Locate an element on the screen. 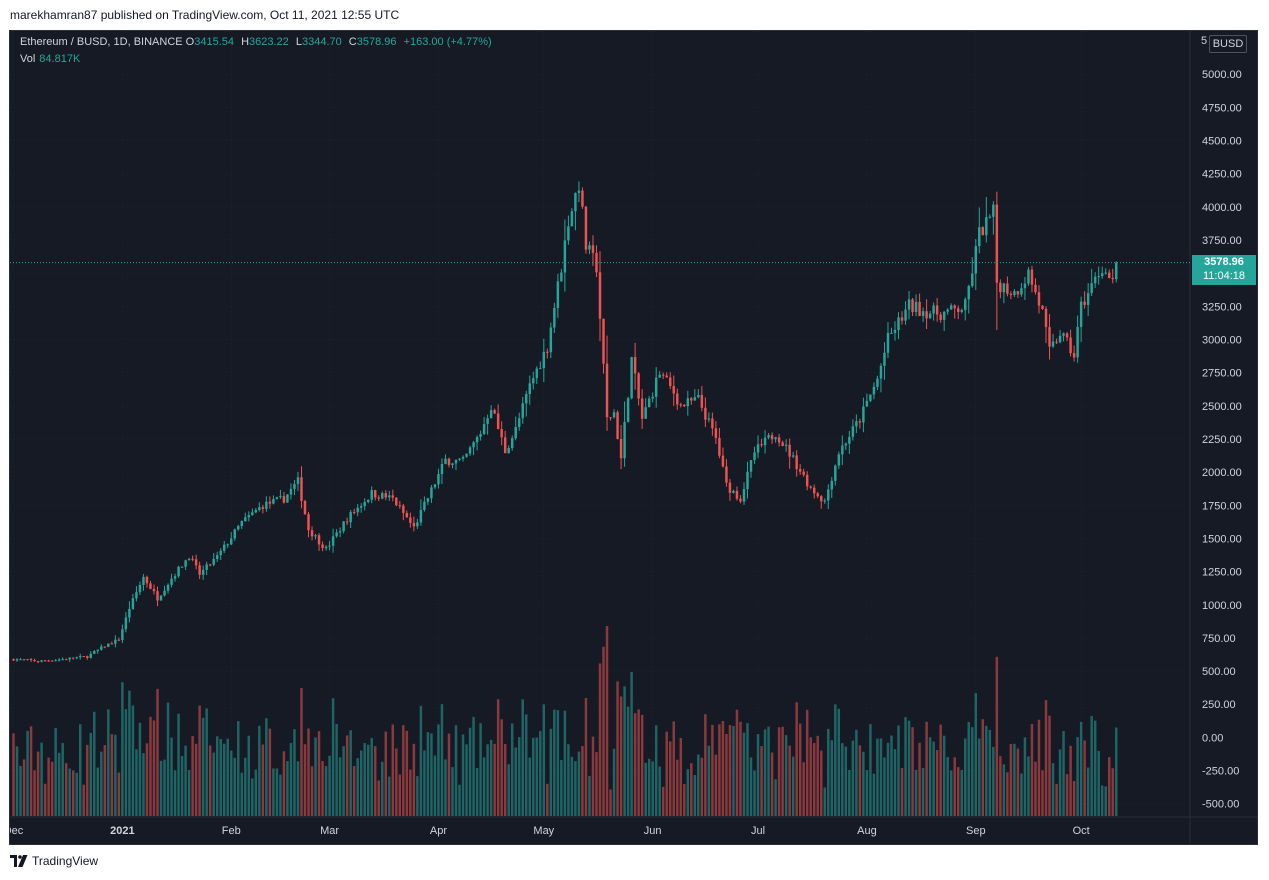  footer-brand-text: TradingView is located at coordinates (65, 861).